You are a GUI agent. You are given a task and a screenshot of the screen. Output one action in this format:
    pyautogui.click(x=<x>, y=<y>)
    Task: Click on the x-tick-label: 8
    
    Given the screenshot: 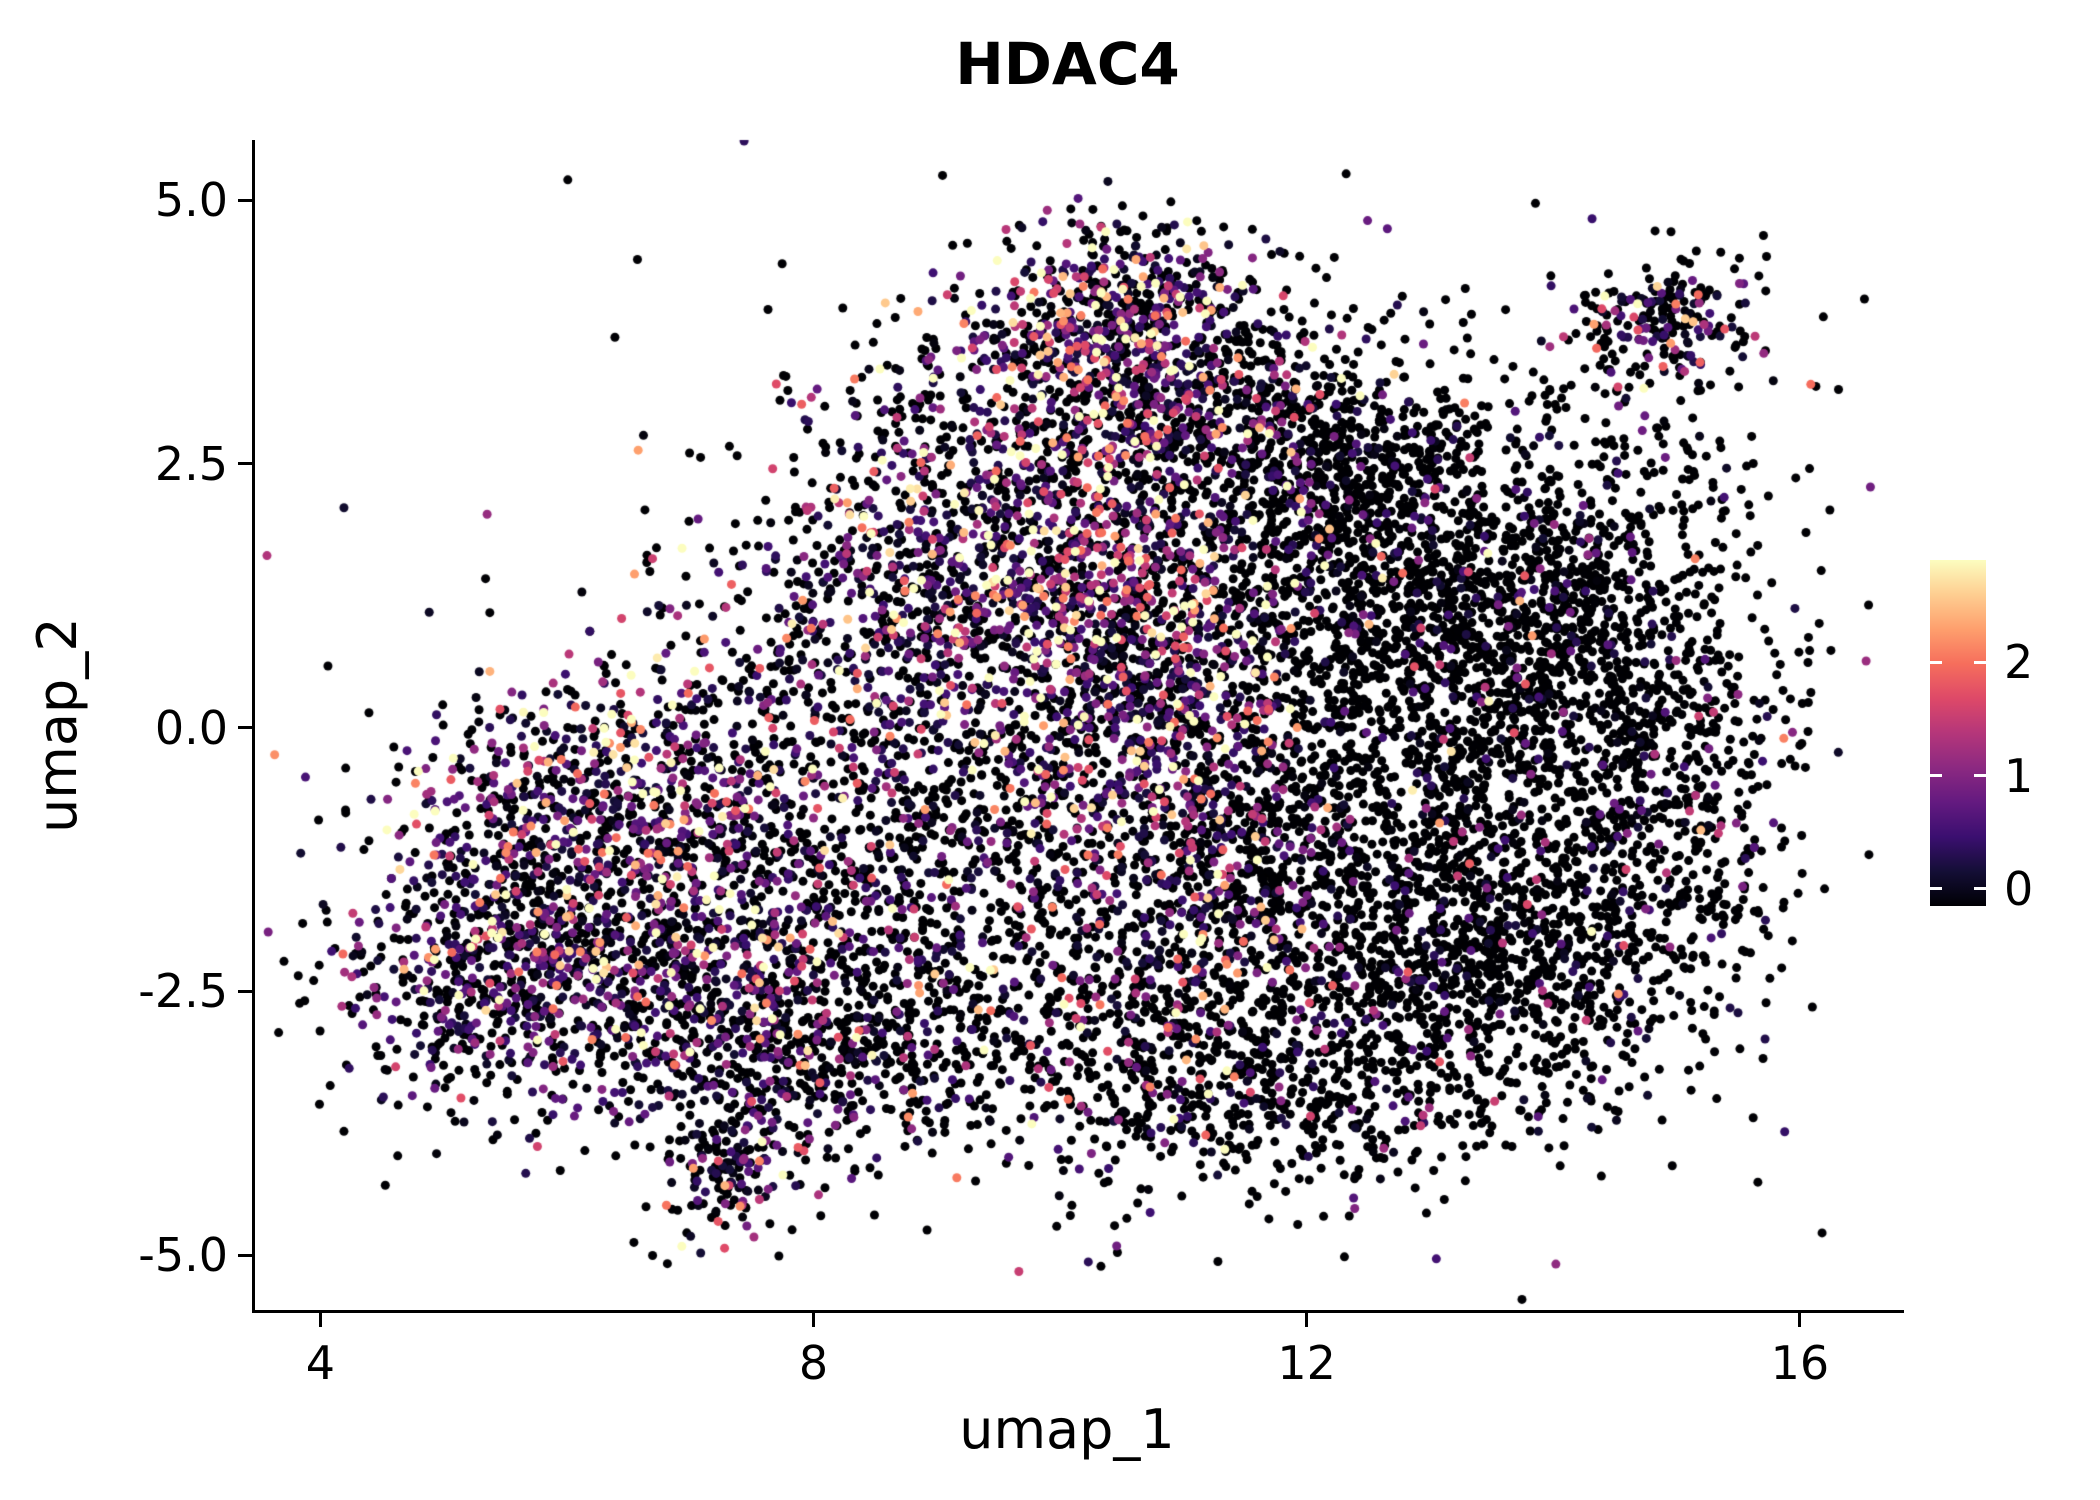 What is the action you would take?
    pyautogui.click(x=813, y=1363)
    